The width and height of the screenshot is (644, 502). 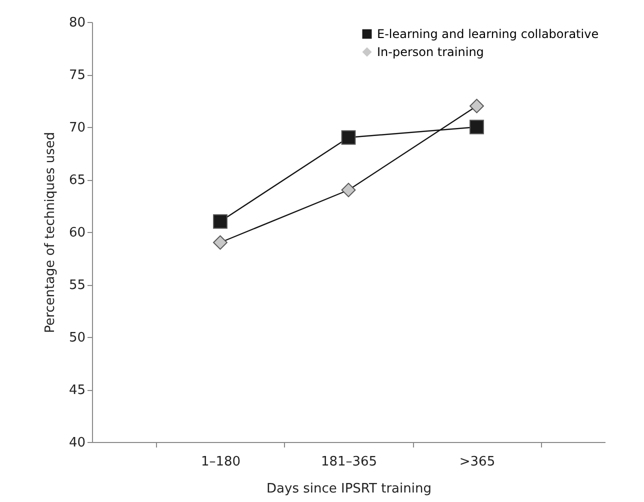 I want to click on y-axis-title: Percentage of techniques used, so click(x=50, y=232).